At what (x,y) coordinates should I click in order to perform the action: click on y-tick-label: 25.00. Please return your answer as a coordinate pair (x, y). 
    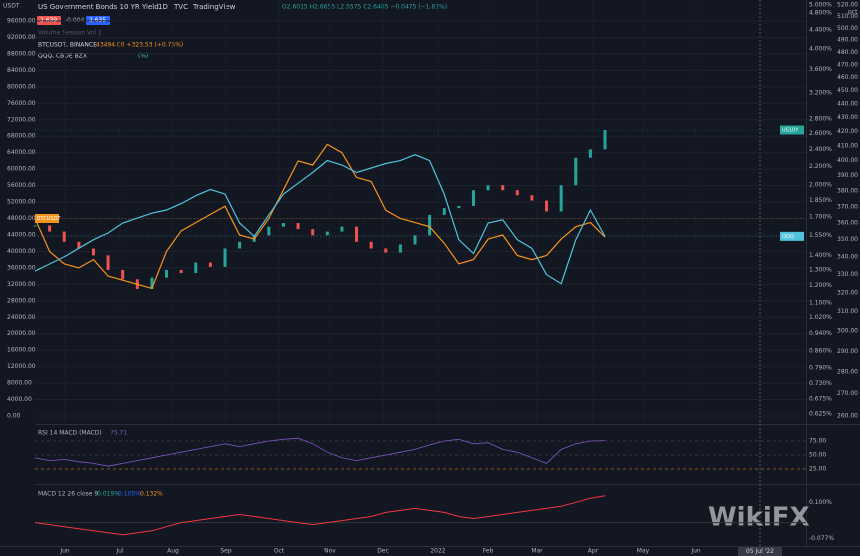
    Looking at the image, I should click on (817, 469).